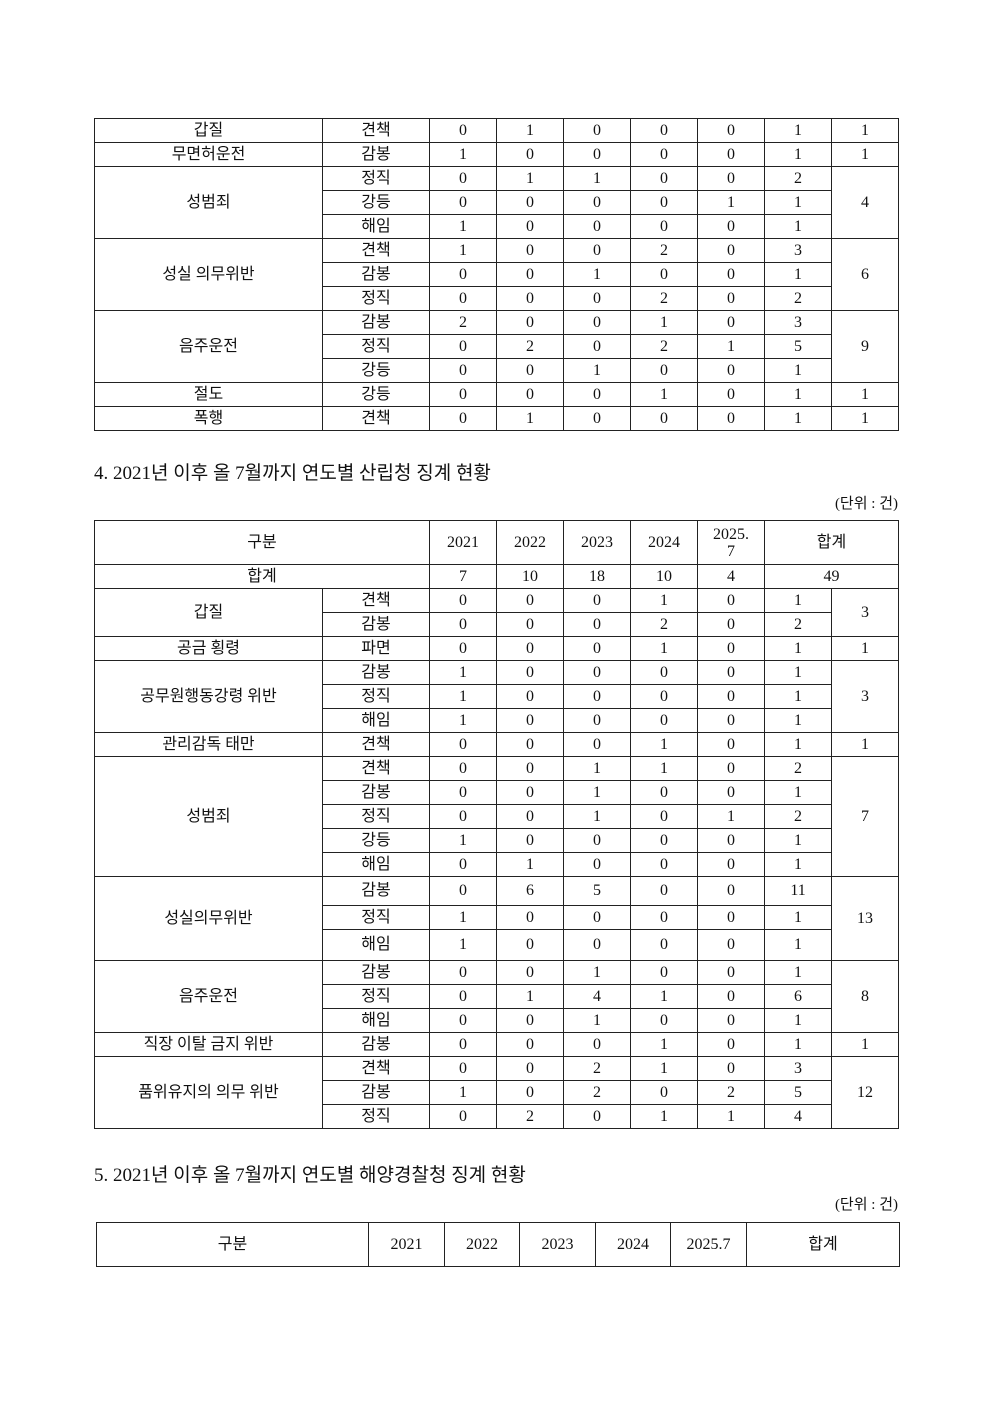 Image resolution: width=992 pixels, height=1403 pixels. Describe the element at coordinates (292, 473) in the screenshot. I see `section4-heading: 4. 2021년 이후 올 7월까지 연도별 산립청 징계 현황` at that location.